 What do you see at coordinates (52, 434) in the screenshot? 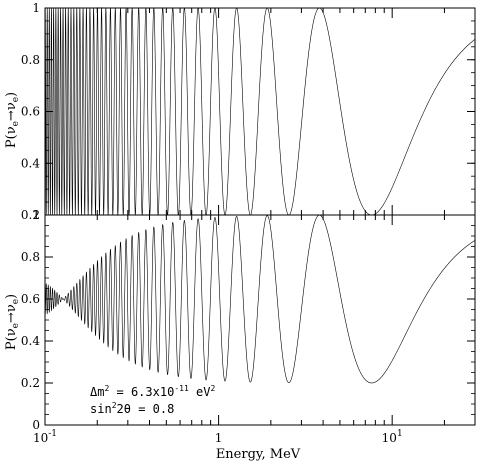
I see `x-tick-exponent: -1` at bounding box center [52, 434].